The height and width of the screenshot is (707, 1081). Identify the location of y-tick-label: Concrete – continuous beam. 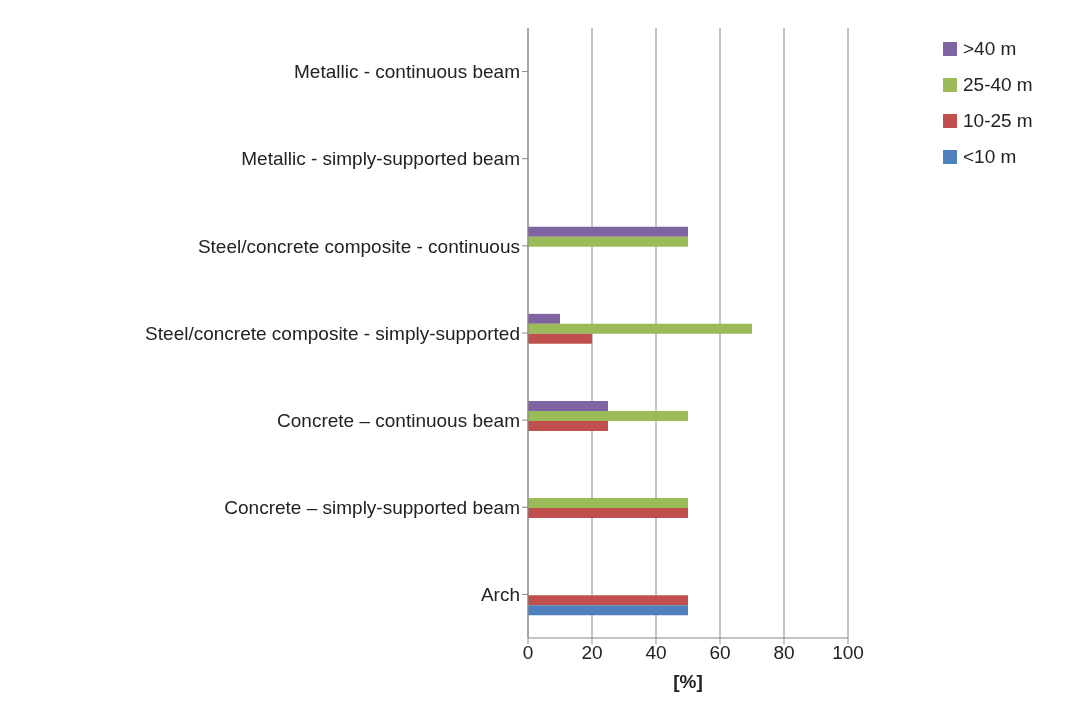
(398, 420).